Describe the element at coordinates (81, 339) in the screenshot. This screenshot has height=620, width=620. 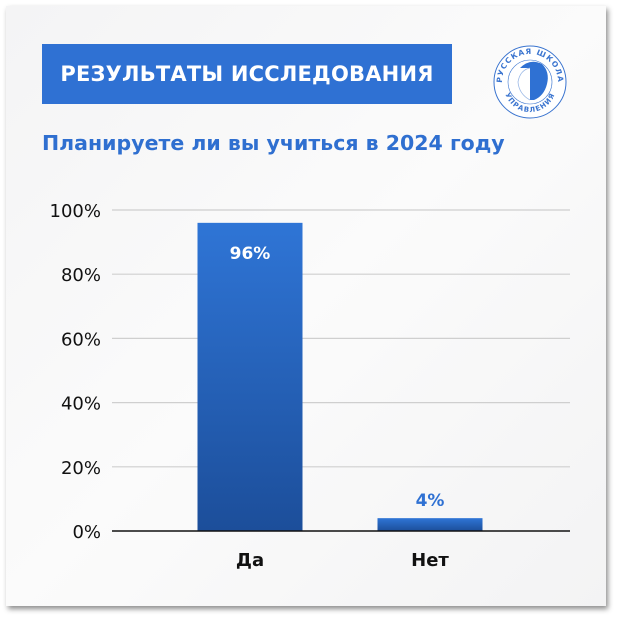
I see `y-tick-label: 60%` at that location.